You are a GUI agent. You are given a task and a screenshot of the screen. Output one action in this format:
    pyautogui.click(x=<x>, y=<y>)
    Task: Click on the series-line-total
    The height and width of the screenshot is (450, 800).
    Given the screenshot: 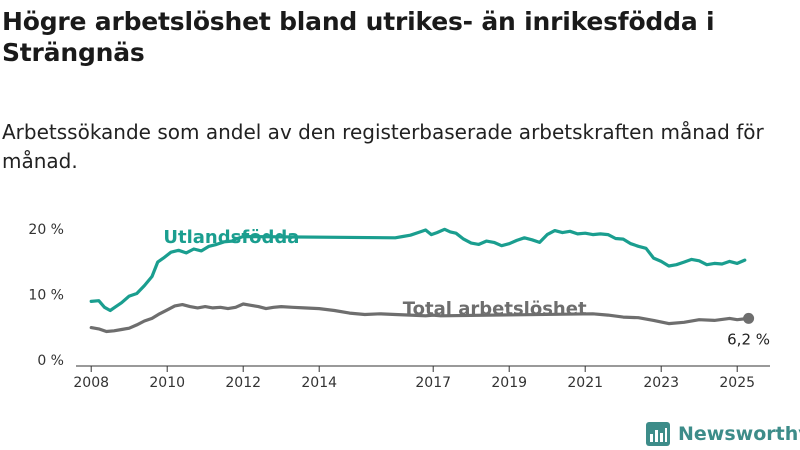 What is the action you would take?
    pyautogui.click(x=420, y=318)
    